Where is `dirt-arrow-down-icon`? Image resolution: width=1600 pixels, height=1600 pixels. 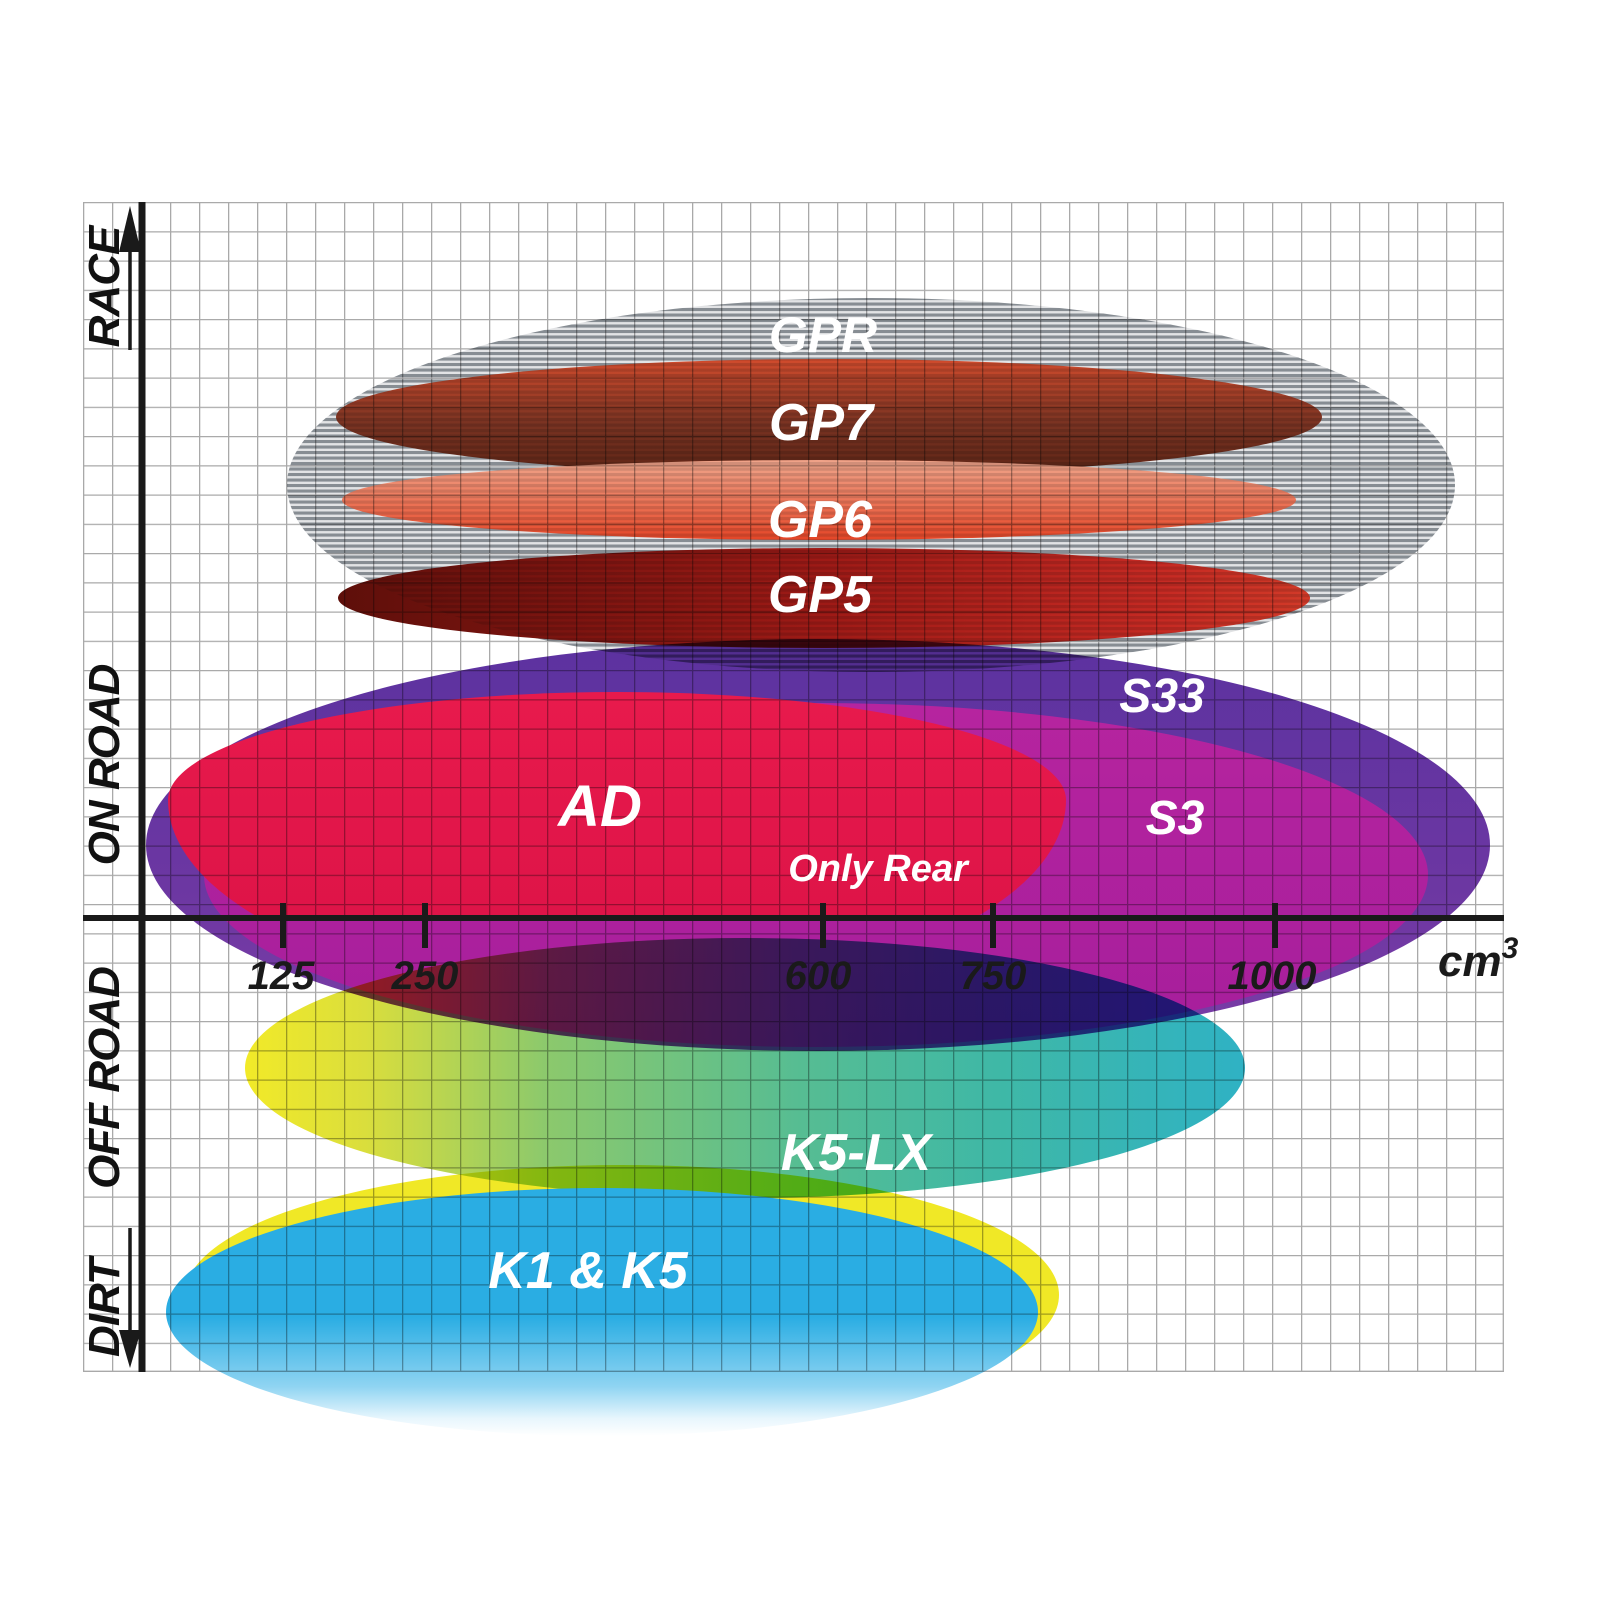 dirt-arrow-down-icon is located at coordinates (130, 1349).